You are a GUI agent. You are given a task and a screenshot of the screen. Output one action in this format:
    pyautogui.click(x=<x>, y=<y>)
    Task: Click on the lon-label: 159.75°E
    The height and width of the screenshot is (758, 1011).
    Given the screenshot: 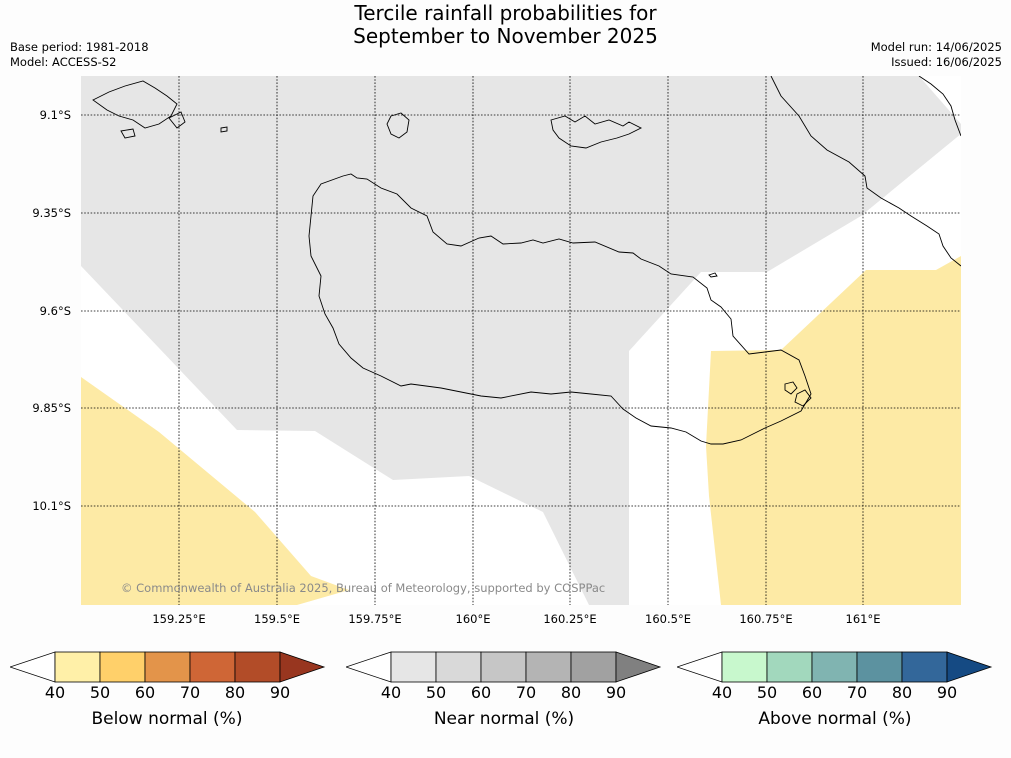 What is the action you would take?
    pyautogui.click(x=375, y=619)
    